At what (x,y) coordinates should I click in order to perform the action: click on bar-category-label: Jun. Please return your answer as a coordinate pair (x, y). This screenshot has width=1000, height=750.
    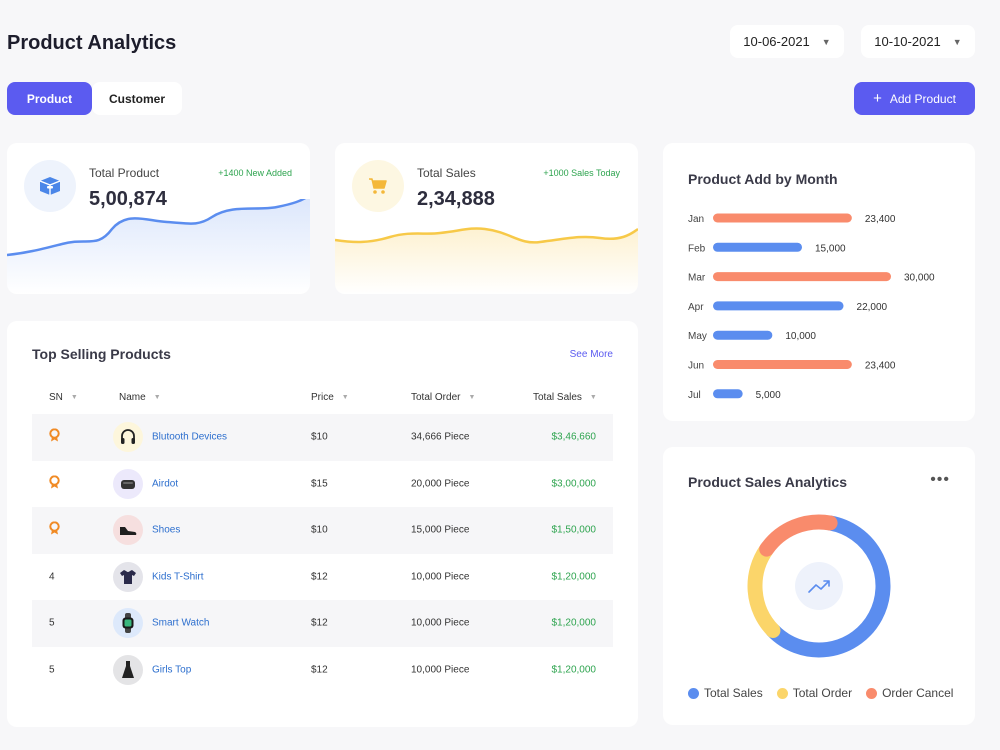
    Looking at the image, I should click on (696, 366).